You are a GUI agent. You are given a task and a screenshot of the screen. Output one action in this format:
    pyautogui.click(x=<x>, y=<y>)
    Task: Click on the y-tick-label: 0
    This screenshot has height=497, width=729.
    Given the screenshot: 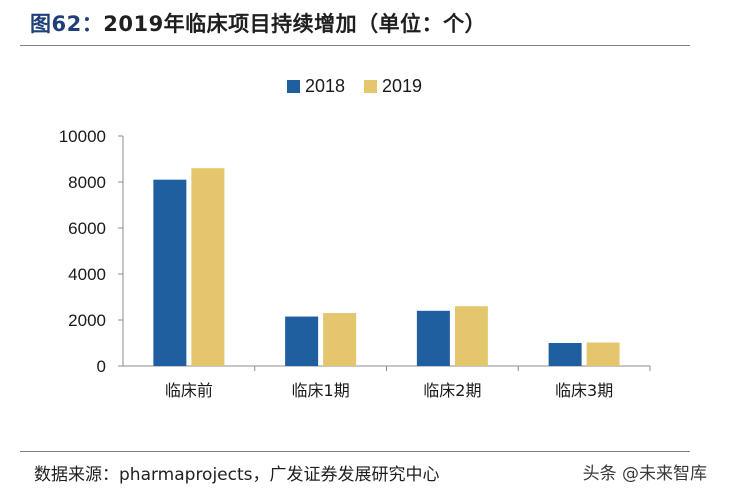 What is the action you would take?
    pyautogui.click(x=101, y=366)
    